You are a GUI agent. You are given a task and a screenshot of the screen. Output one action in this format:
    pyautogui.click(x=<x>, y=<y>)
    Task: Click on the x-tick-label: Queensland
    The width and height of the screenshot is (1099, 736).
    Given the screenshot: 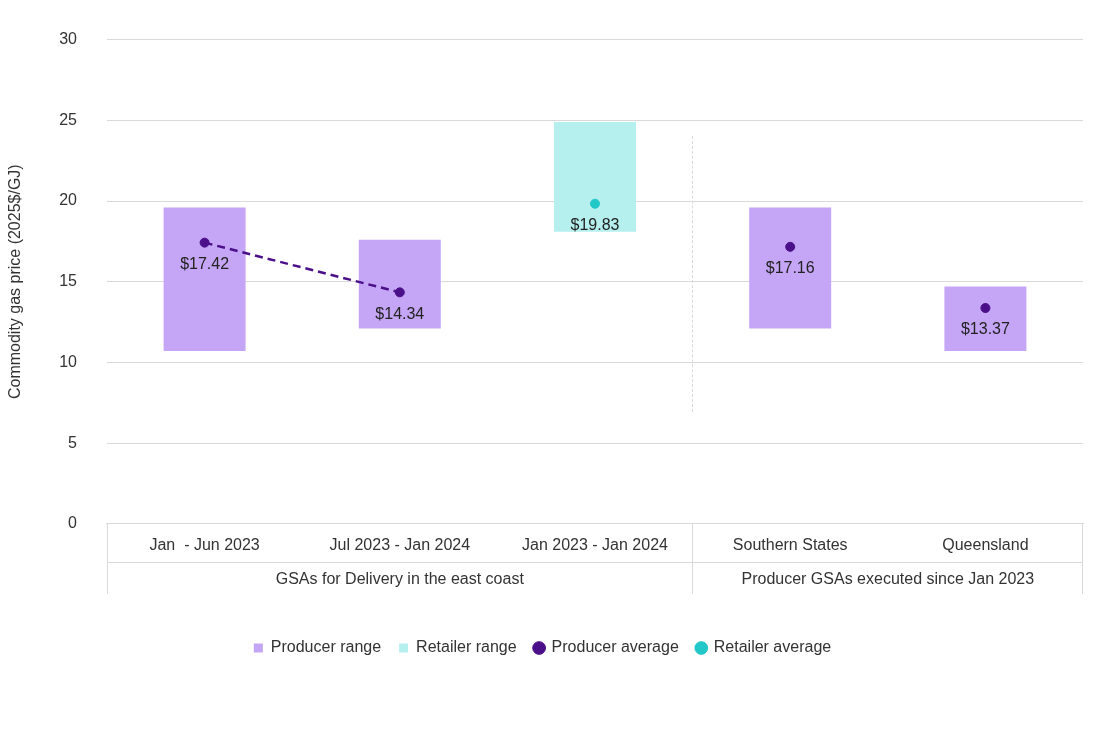 What is the action you would take?
    pyautogui.click(x=985, y=544)
    